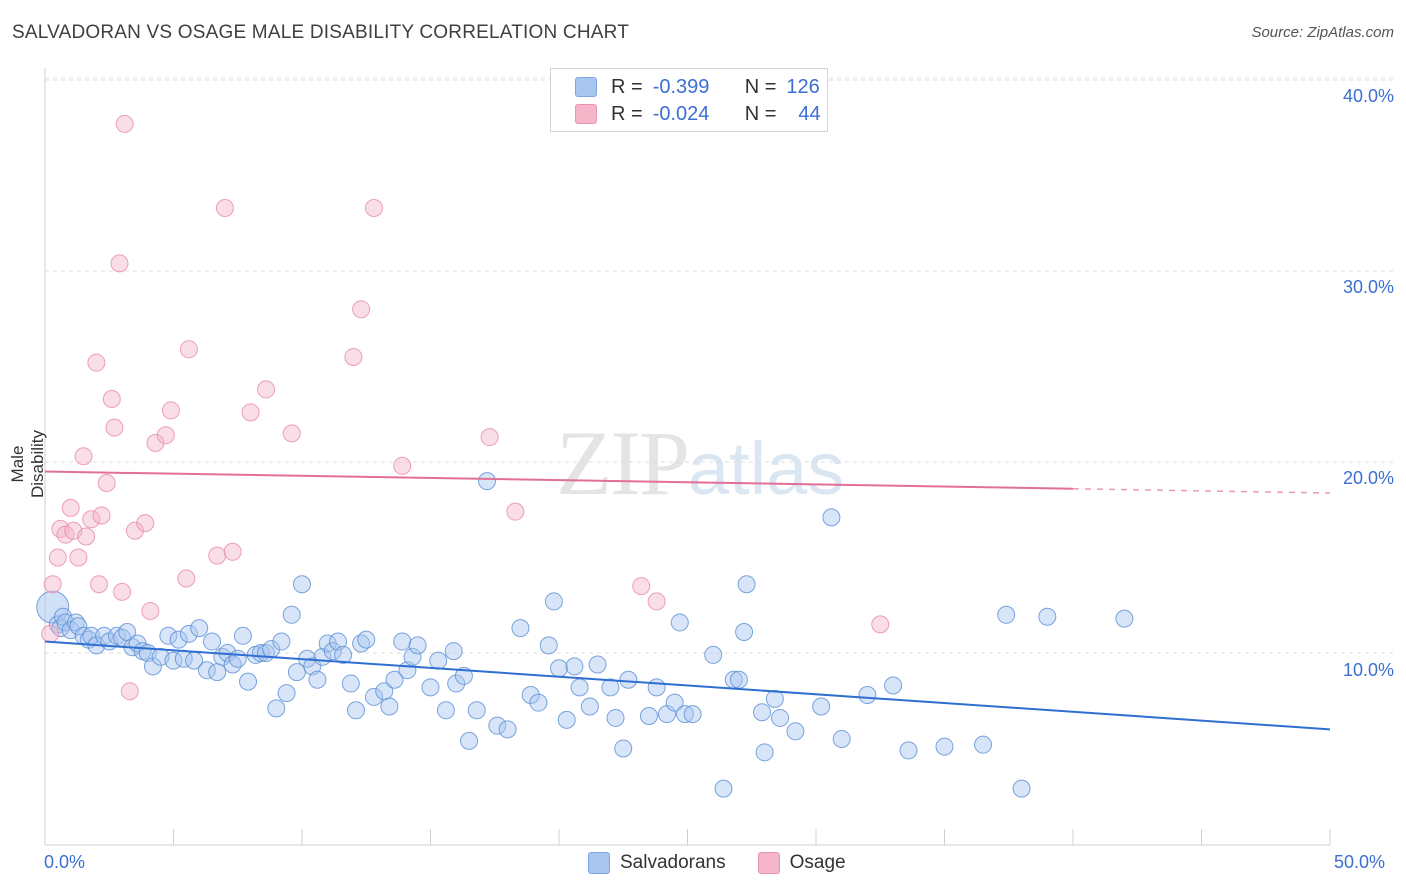  What do you see at coordinates (689, 100) in the screenshot?
I see `correlation-legend: R = -0.399 N = 126 R = -0.024 N = 44` at bounding box center [689, 100].